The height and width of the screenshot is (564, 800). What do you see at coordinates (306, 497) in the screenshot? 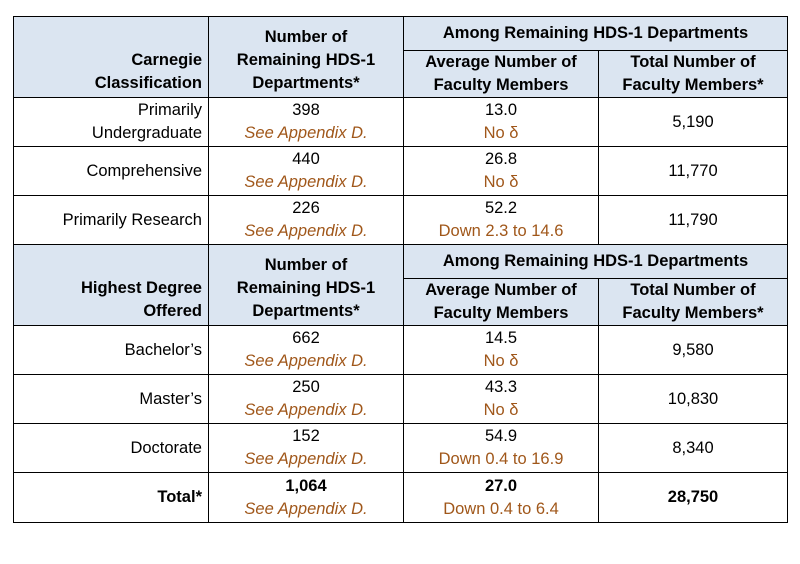
I see `total-department-count: 1,064 See Appendix D.` at bounding box center [306, 497].